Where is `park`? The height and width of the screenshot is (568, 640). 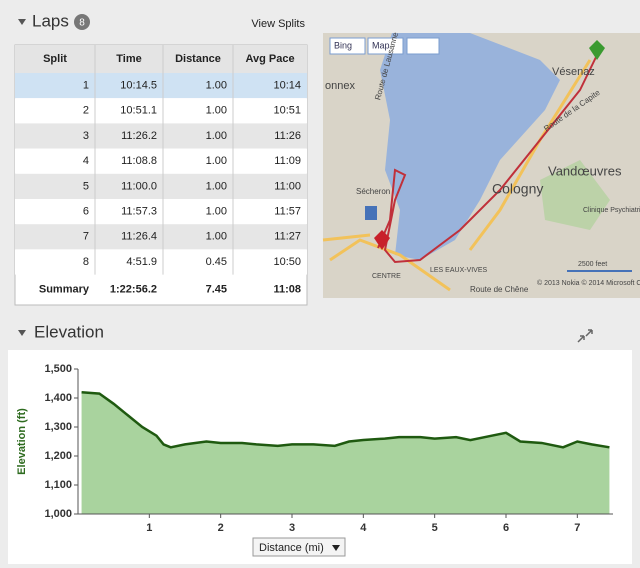
park is located at coordinates (575, 195).